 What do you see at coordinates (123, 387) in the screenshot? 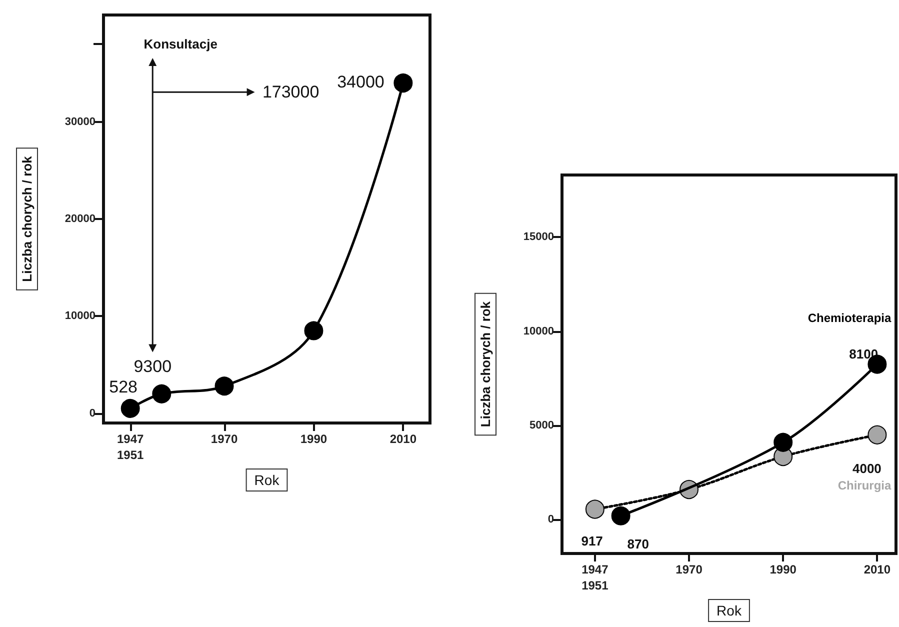
I see `annotation: 528` at bounding box center [123, 387].